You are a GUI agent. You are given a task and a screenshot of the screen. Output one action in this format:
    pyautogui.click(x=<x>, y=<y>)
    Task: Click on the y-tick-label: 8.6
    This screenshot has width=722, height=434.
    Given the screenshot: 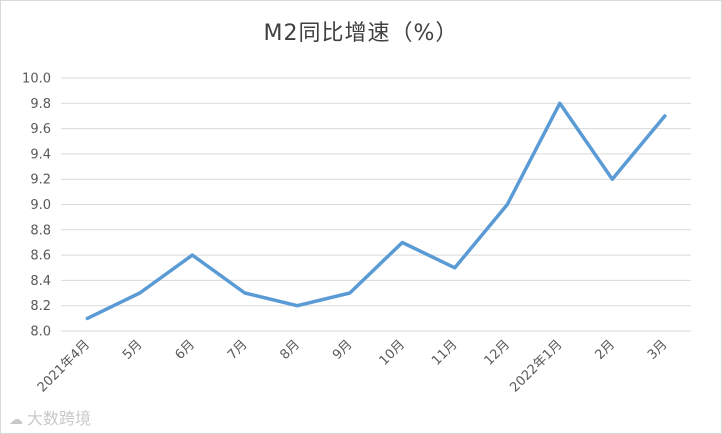 What is the action you would take?
    pyautogui.click(x=40, y=256)
    